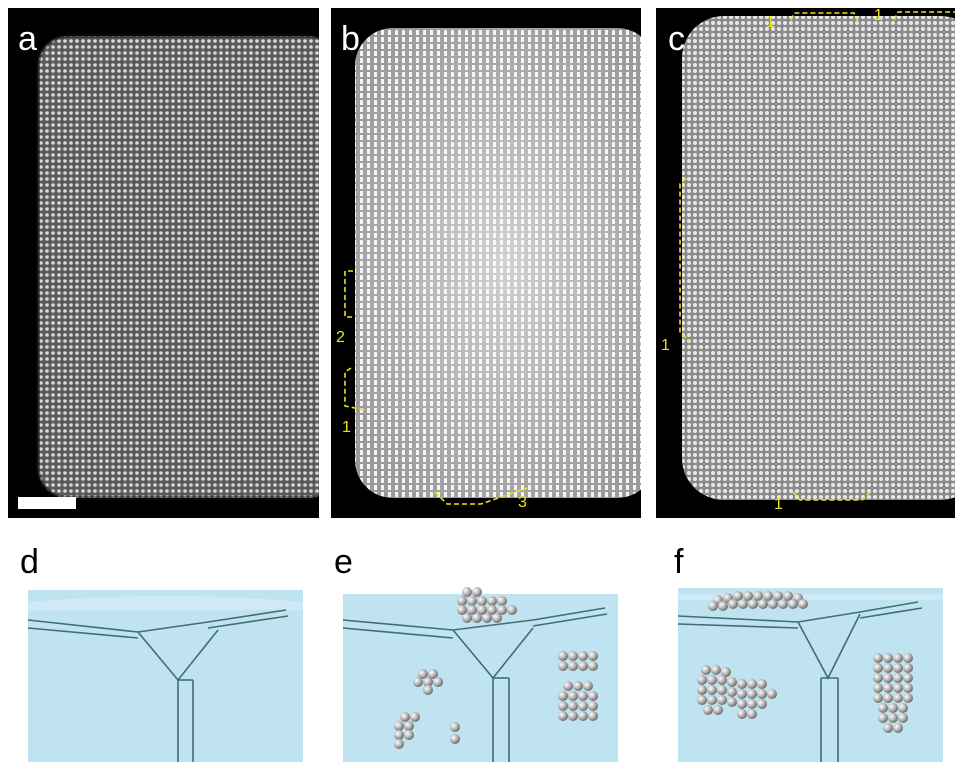 This screenshot has height=762, width=955. I want to click on panel-label-d: d, so click(29, 562).